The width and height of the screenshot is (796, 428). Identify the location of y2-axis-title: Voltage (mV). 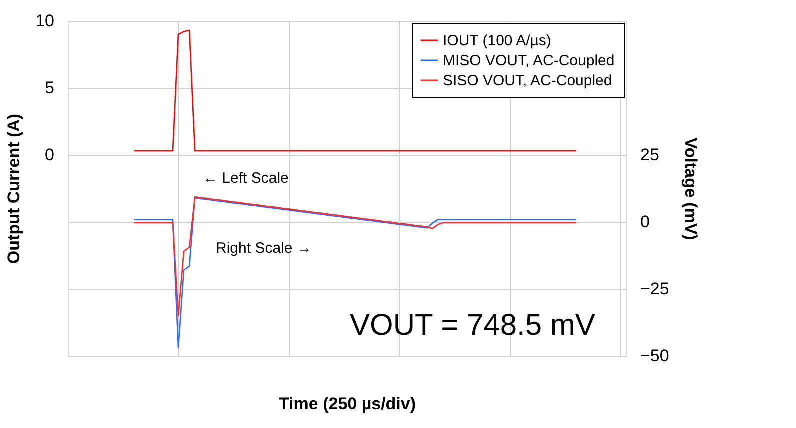
(690, 189).